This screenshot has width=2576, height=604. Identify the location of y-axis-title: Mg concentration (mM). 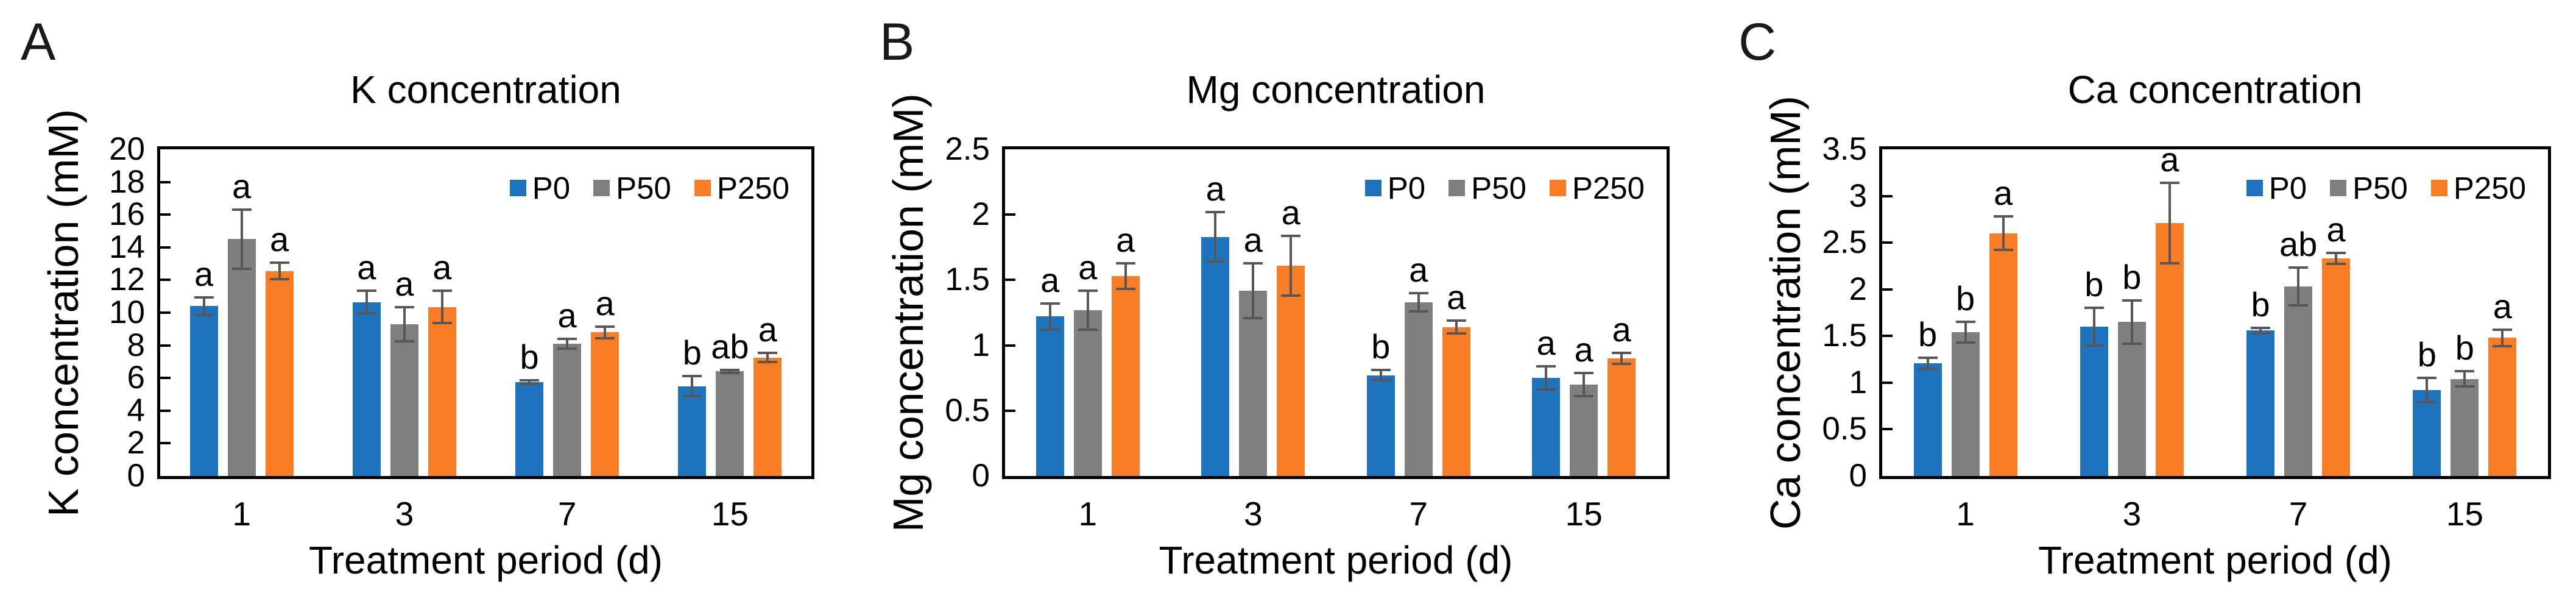
(908, 312).